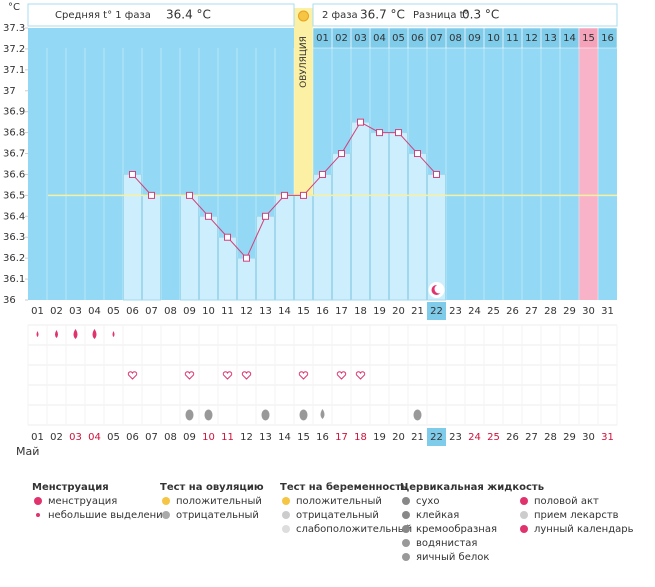  What do you see at coordinates (531, 437) in the screenshot?
I see `x-tick-label: 27` at bounding box center [531, 437].